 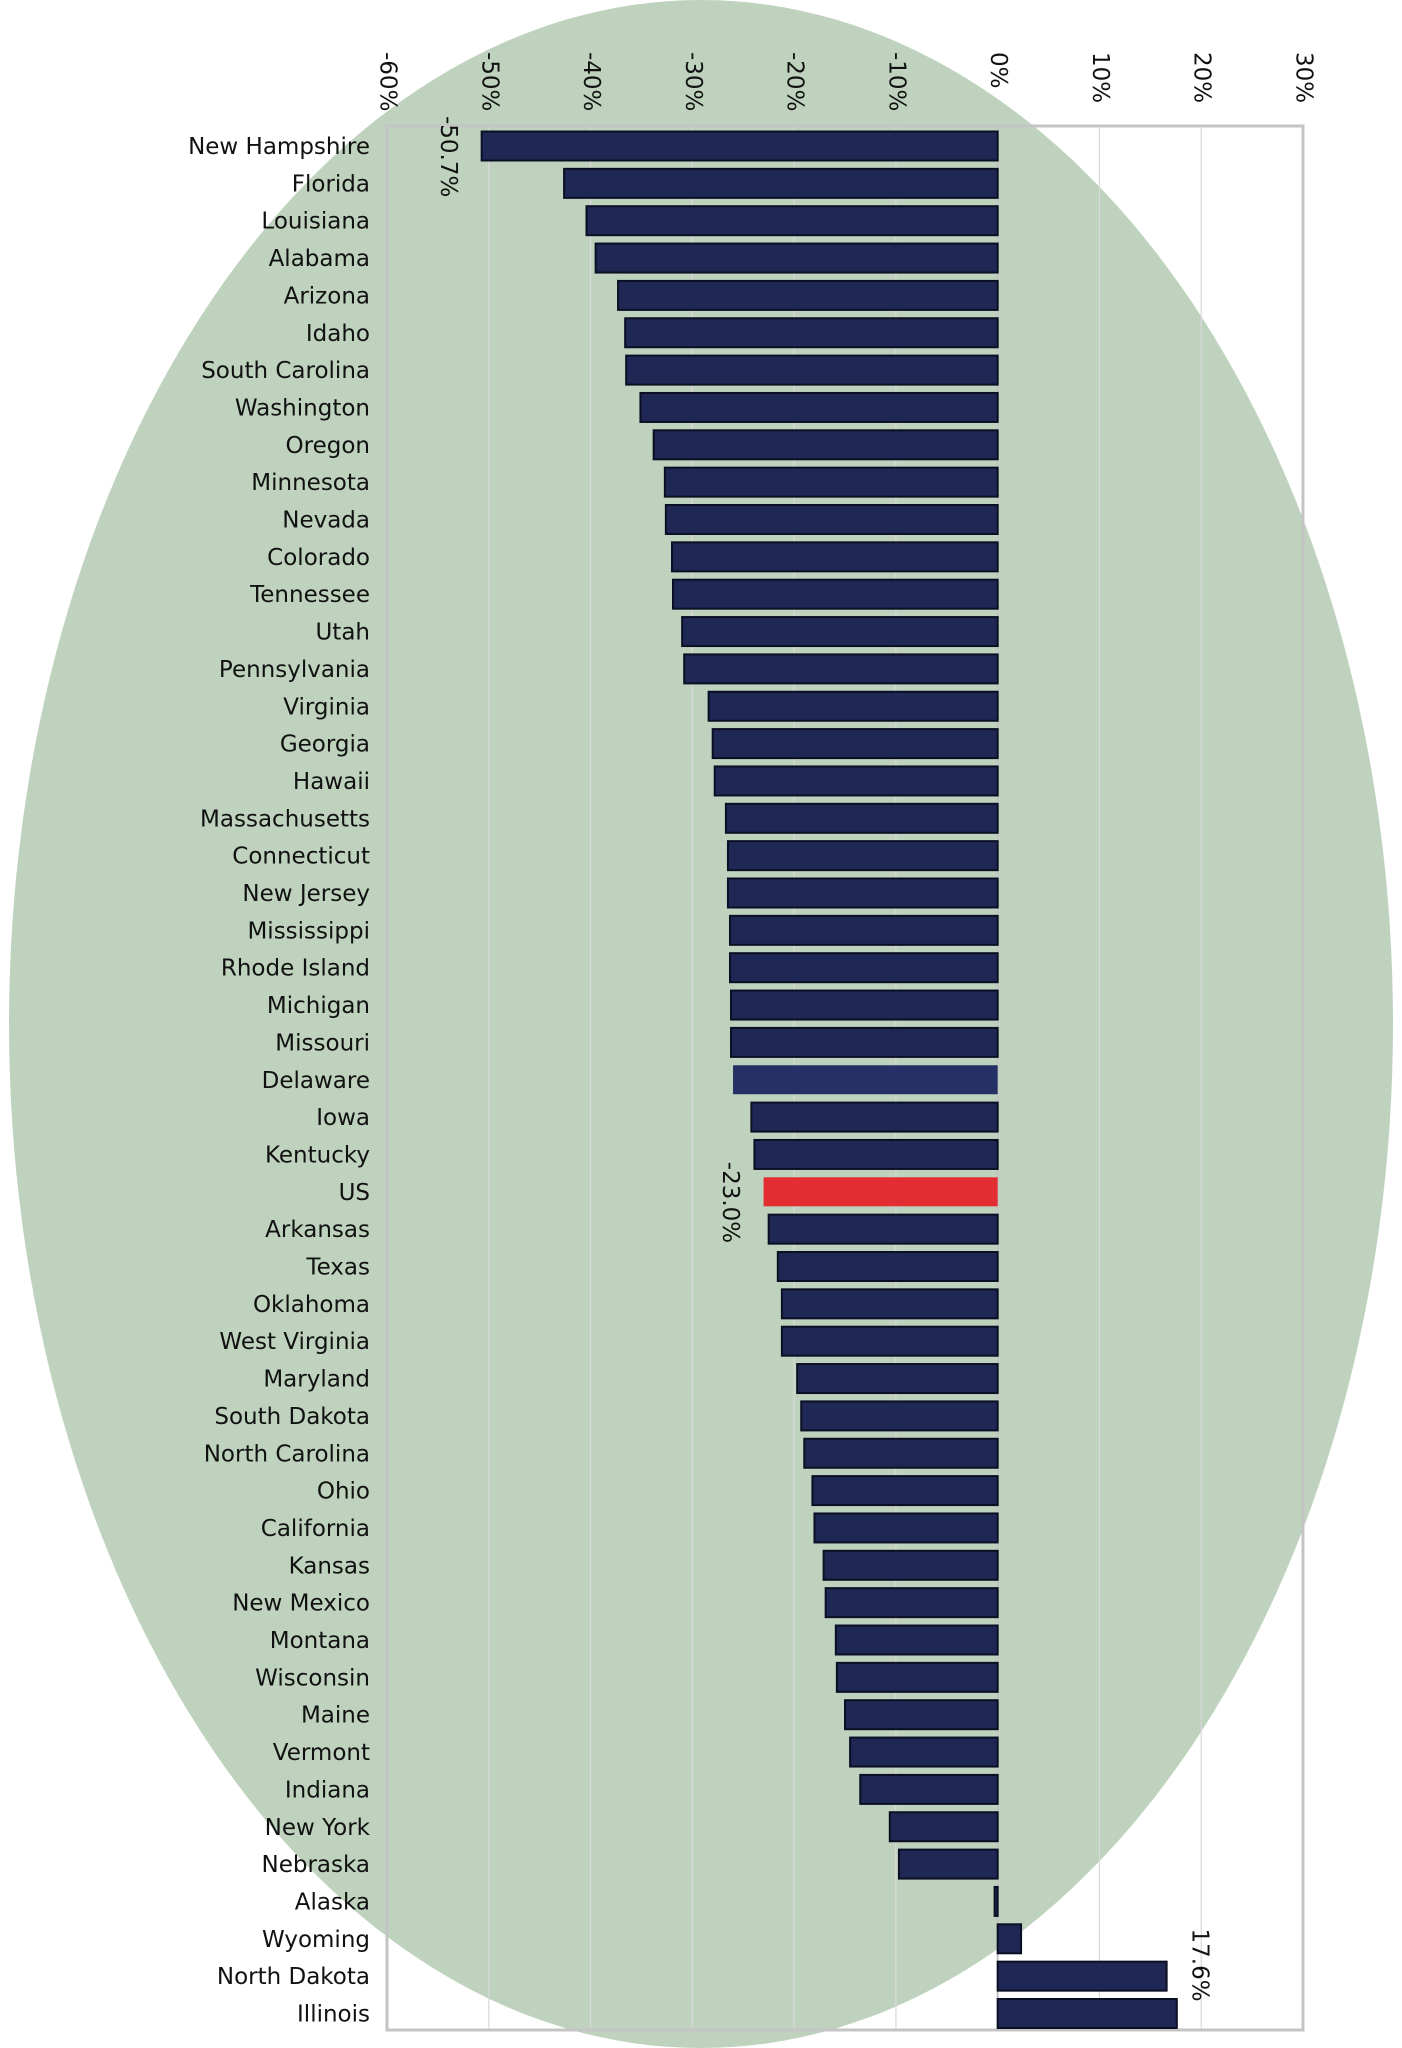 I want to click on category-label: Arizona, so click(x=327, y=296).